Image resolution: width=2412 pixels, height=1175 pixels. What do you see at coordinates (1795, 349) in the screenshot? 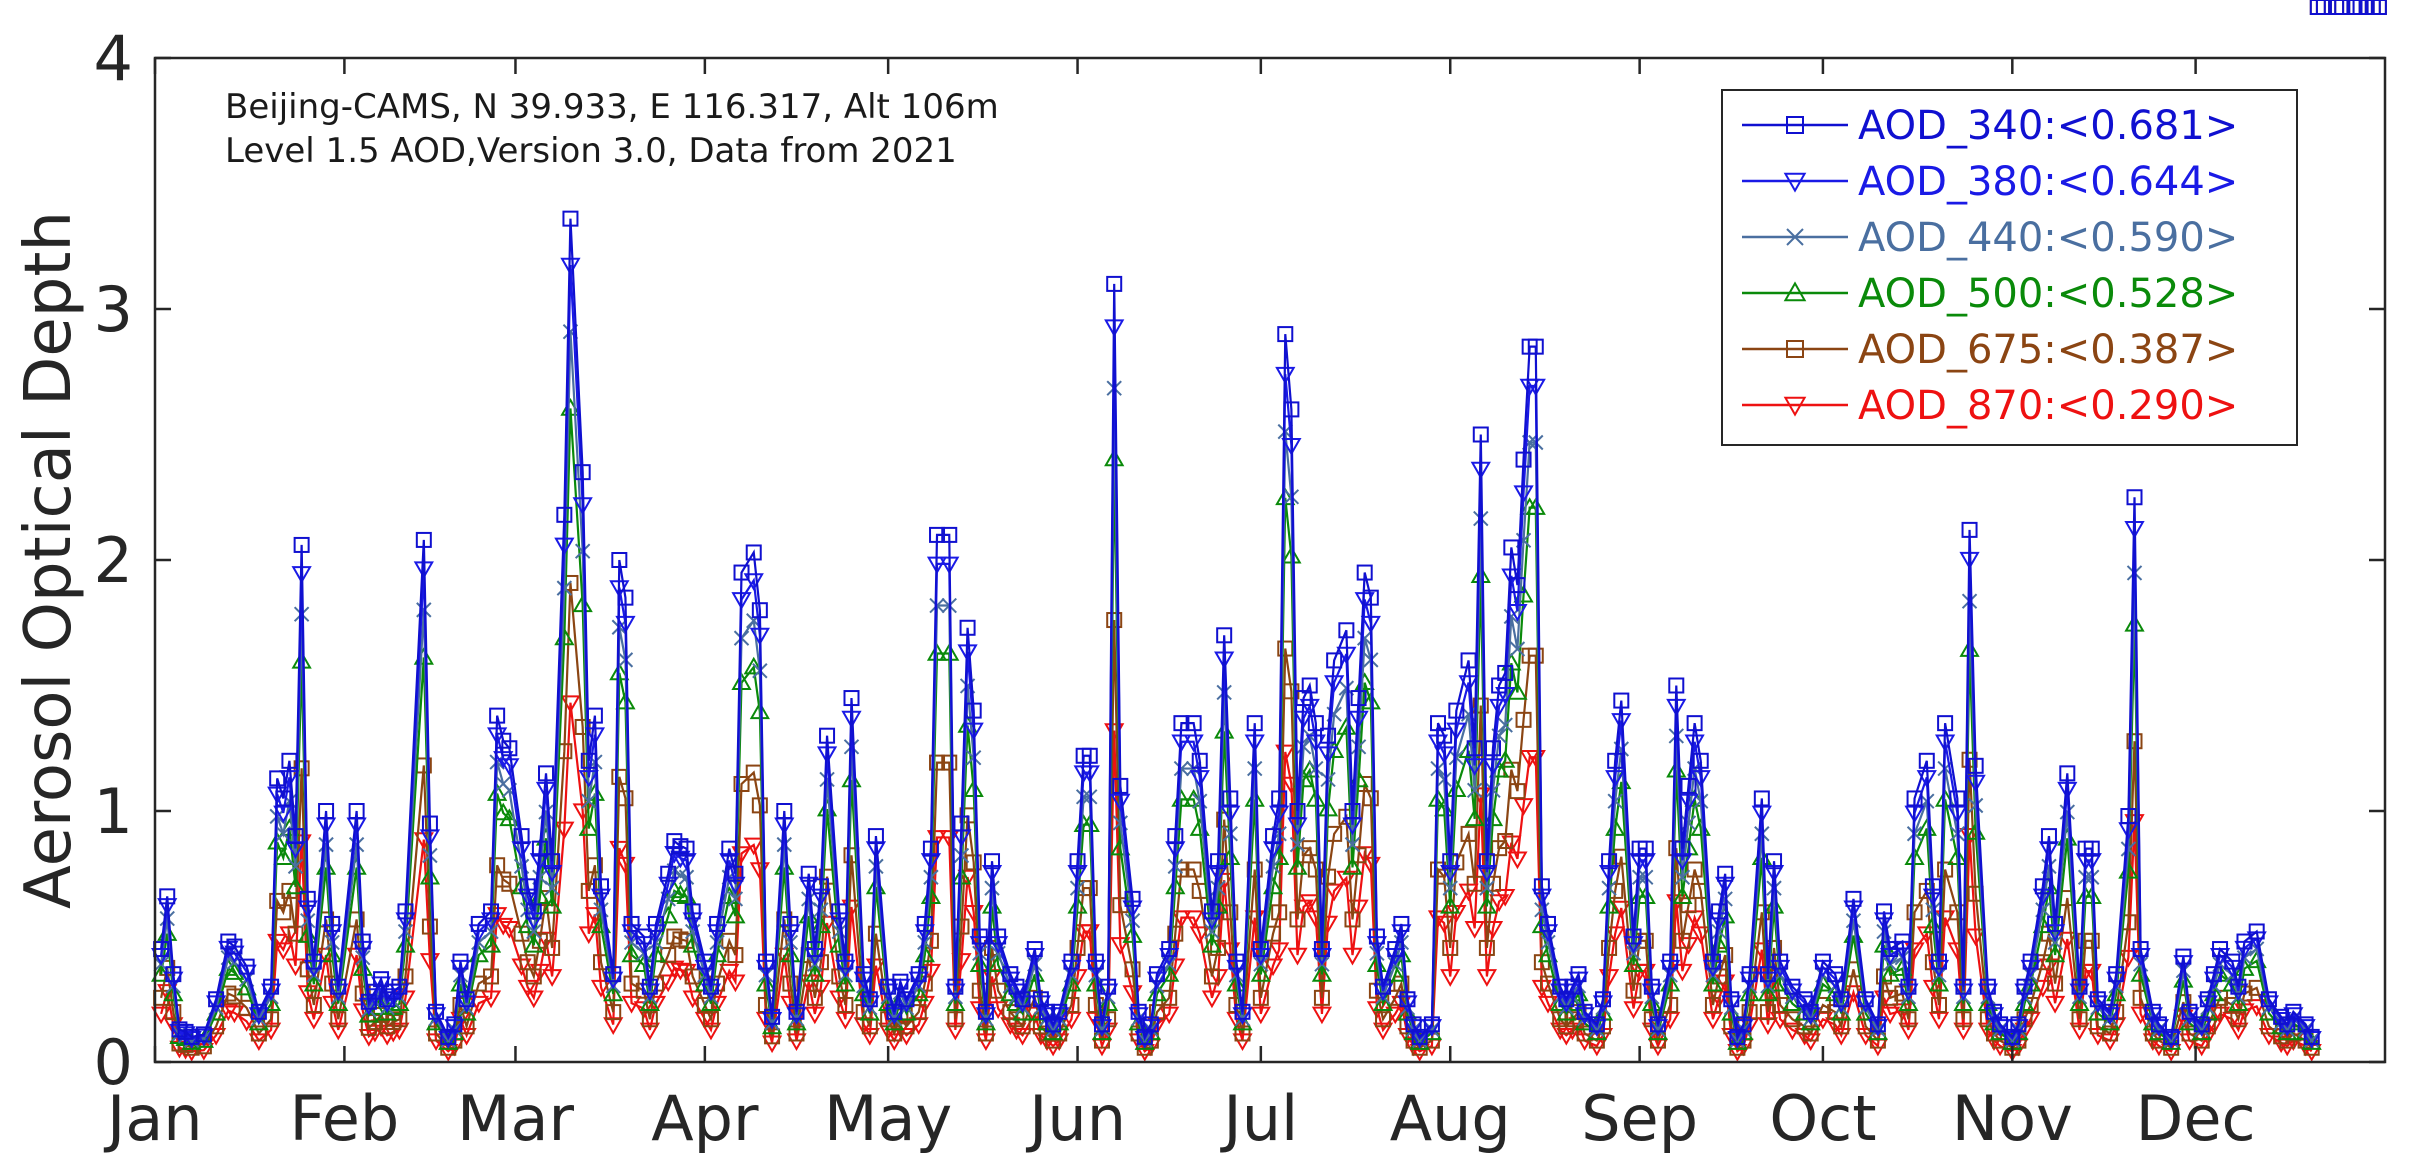
I see `legend-marker` at bounding box center [1795, 349].